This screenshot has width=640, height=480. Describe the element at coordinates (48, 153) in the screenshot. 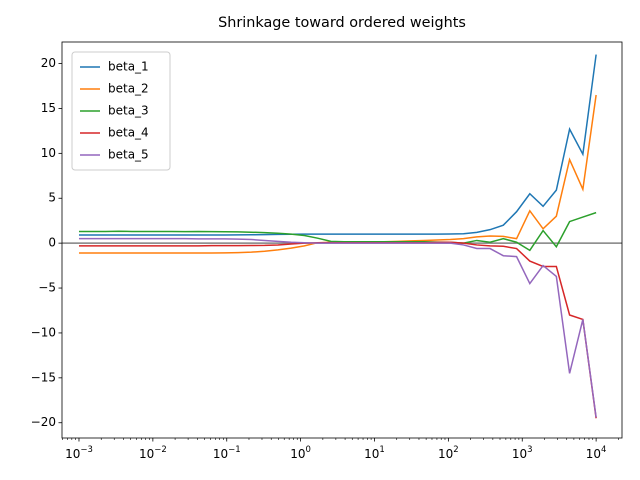

I see `y-tick-label: 10` at that location.